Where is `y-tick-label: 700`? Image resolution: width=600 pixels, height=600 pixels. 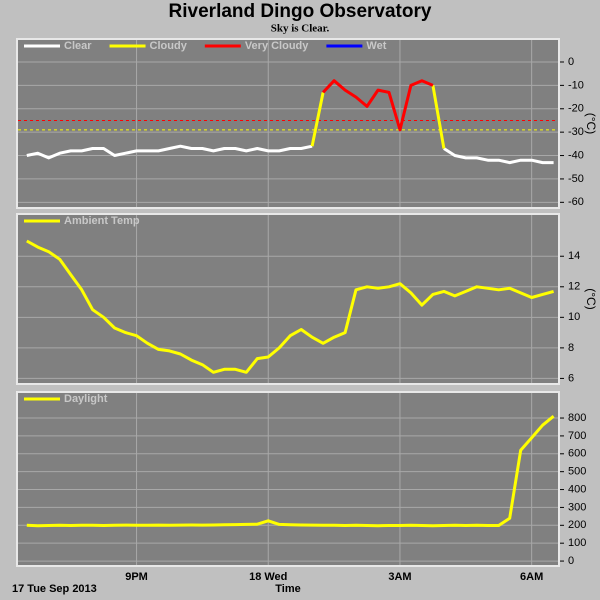 y-tick-label: 700 is located at coordinates (577, 436).